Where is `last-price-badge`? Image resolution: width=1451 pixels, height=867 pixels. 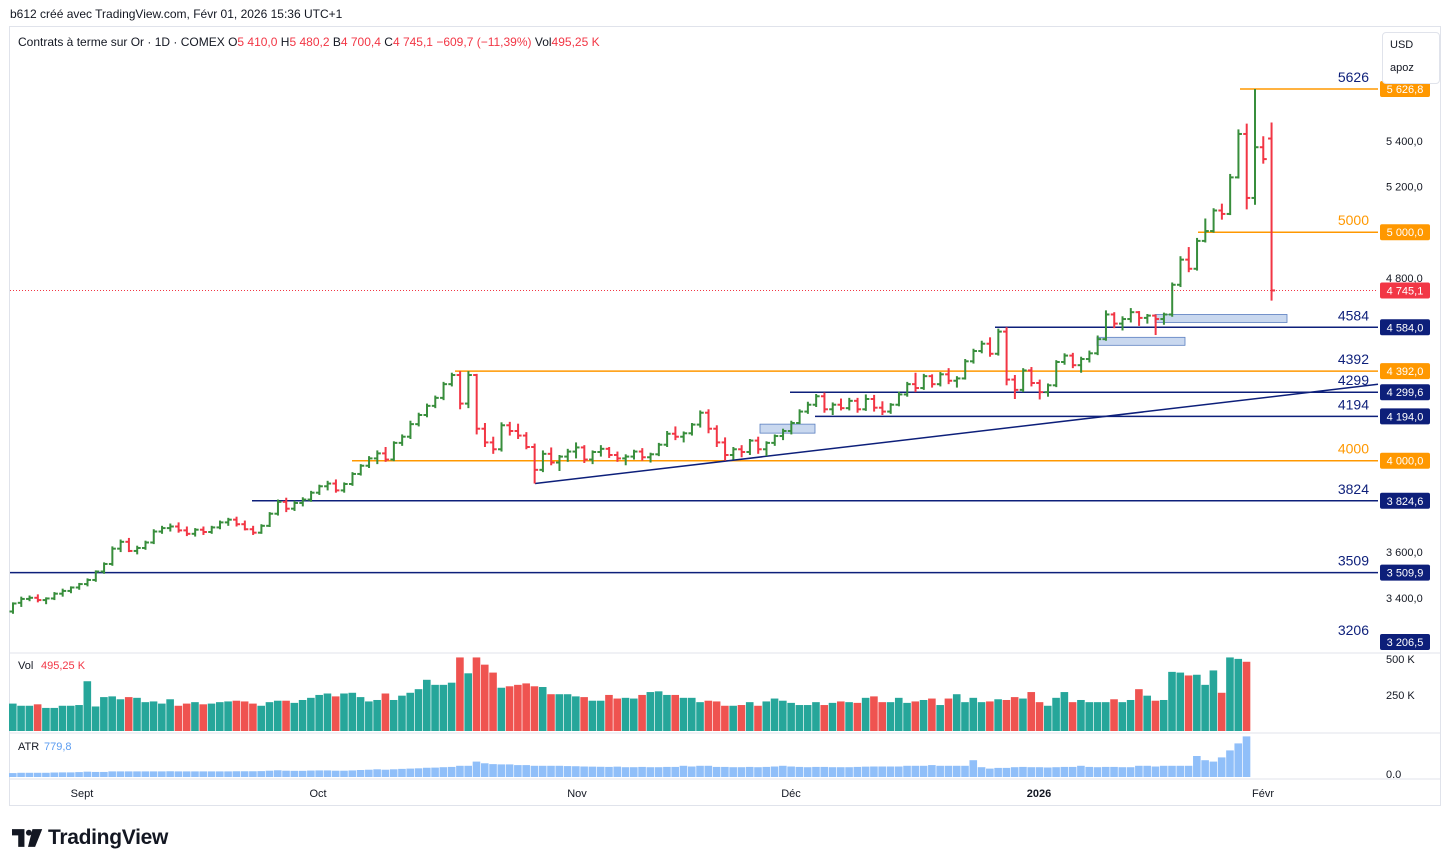
last-price-badge is located at coordinates (1405, 290).